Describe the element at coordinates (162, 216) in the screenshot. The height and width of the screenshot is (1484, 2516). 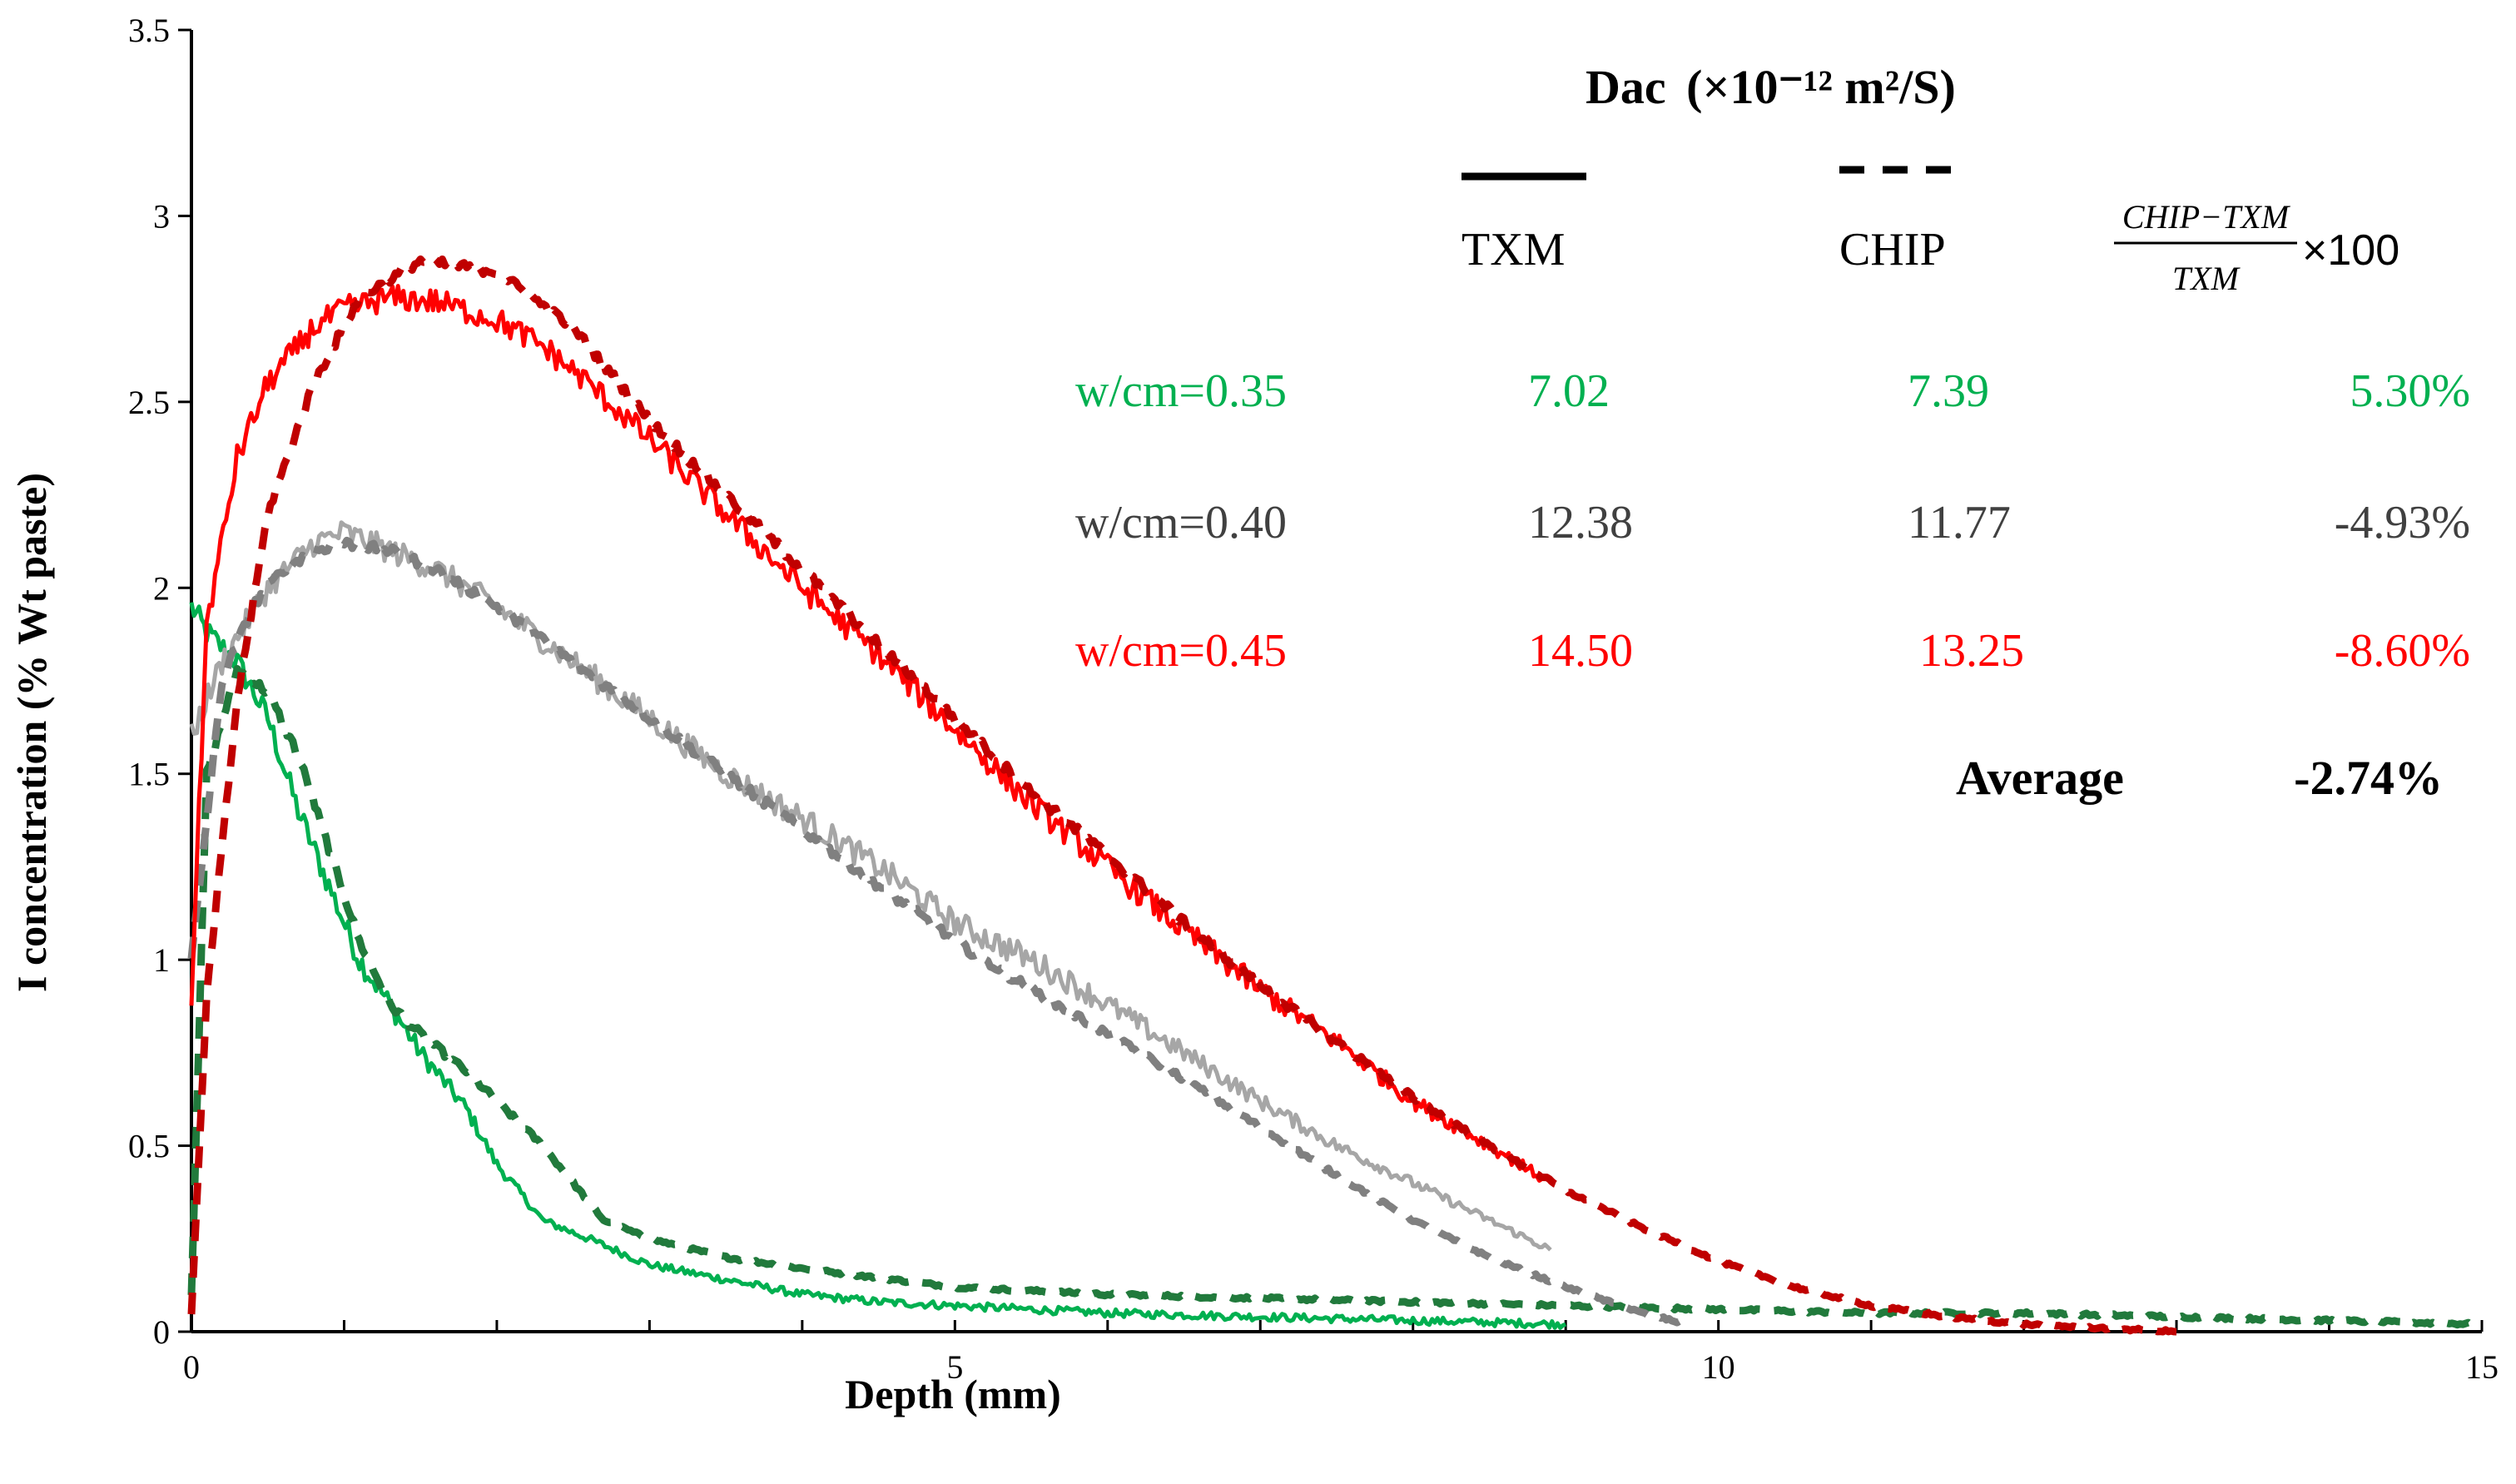
I see `y-tick-label: 3` at that location.